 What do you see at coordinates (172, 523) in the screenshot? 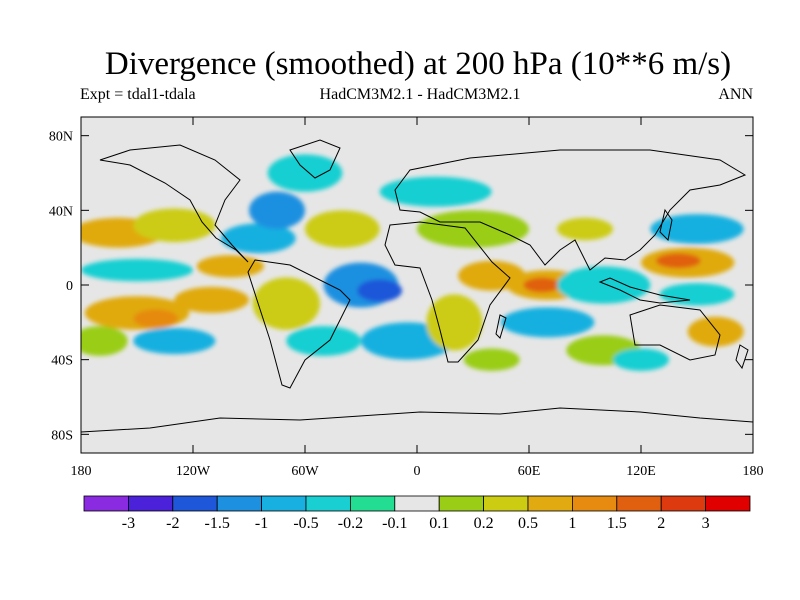
I see `colorbar-label: -2` at bounding box center [172, 523].